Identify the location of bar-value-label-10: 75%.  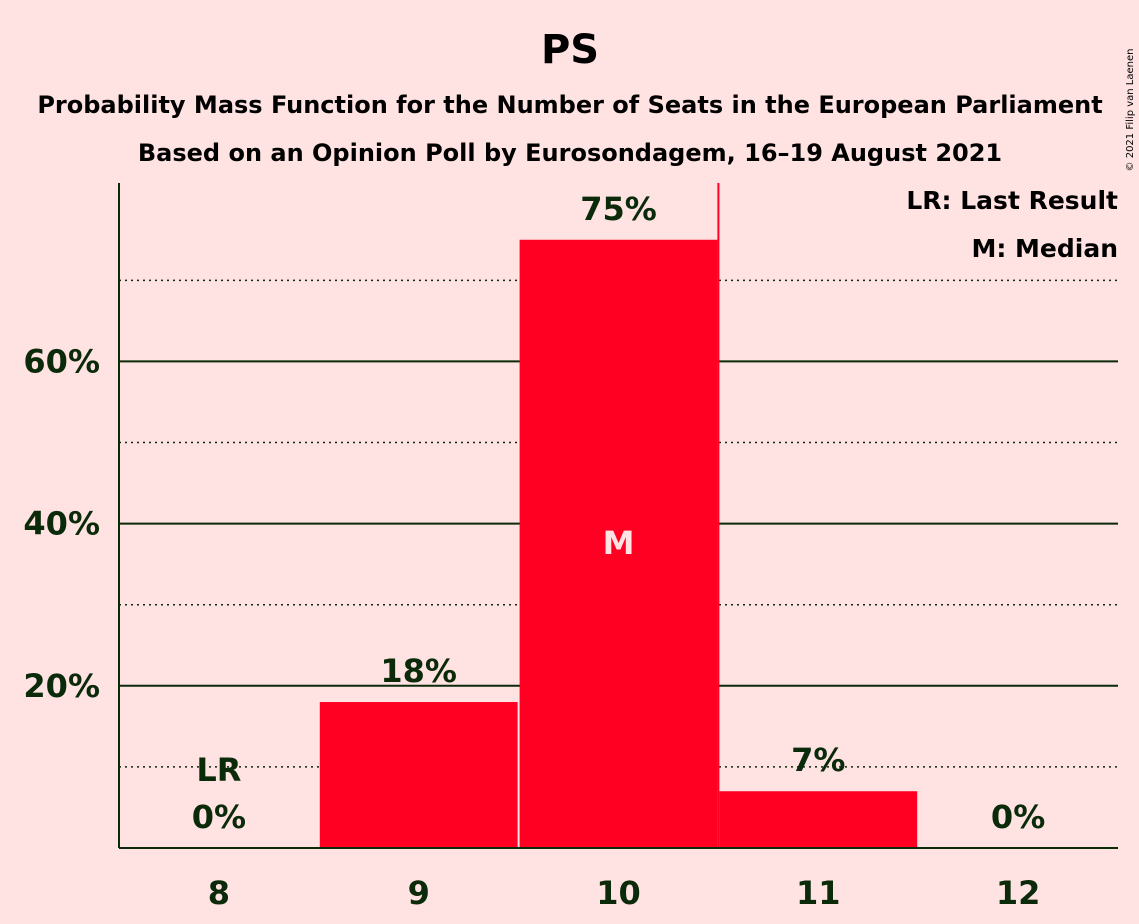
(618, 209).